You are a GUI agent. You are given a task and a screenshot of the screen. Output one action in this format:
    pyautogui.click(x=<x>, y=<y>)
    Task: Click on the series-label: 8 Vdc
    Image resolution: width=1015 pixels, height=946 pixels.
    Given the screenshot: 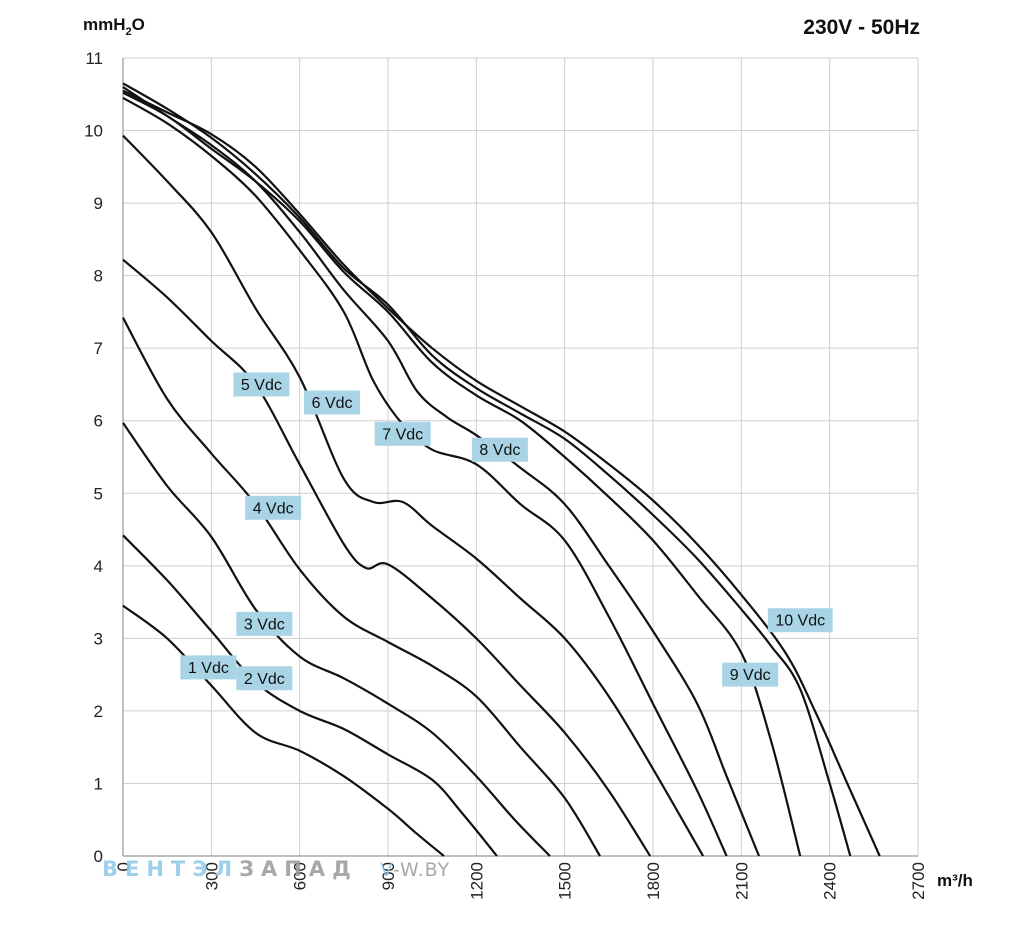 What is the action you would take?
    pyautogui.click(x=499, y=449)
    